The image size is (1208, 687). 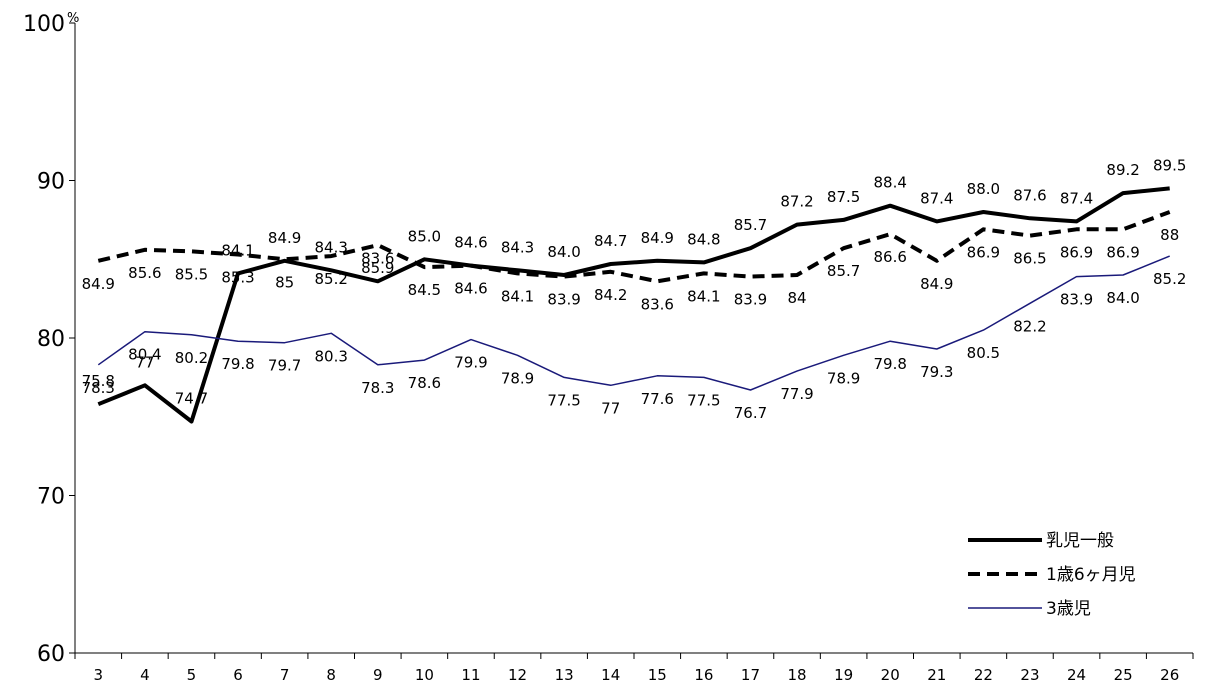 I want to click on data-label-series-3: 80.2, so click(x=191, y=358).